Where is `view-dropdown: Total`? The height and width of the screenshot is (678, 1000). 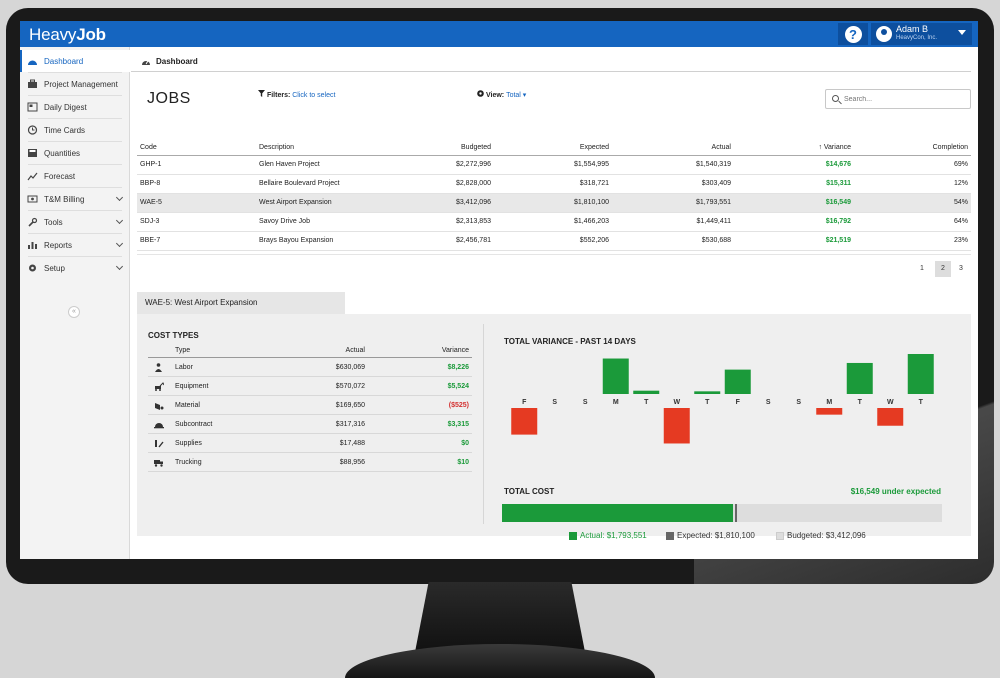
view-dropdown: Total is located at coordinates (513, 95).